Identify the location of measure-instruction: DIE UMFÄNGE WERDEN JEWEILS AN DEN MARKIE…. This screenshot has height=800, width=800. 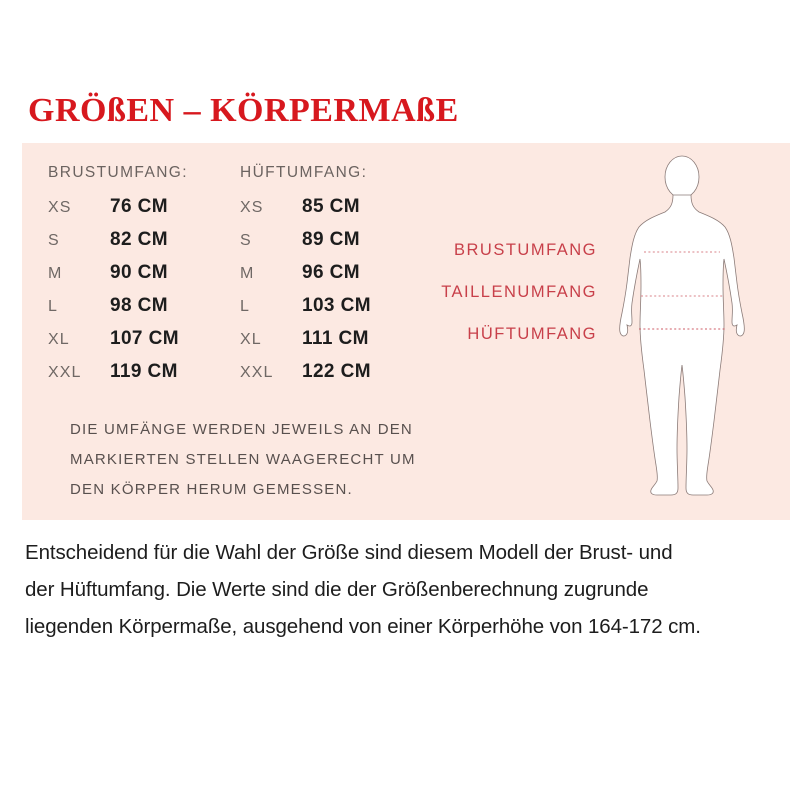
(243, 460).